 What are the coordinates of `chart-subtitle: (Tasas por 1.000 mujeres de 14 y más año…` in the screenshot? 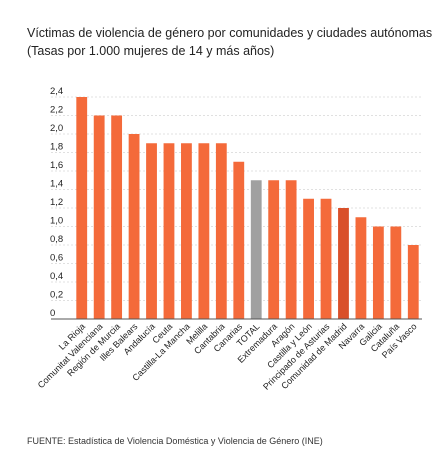 It's located at (151, 51).